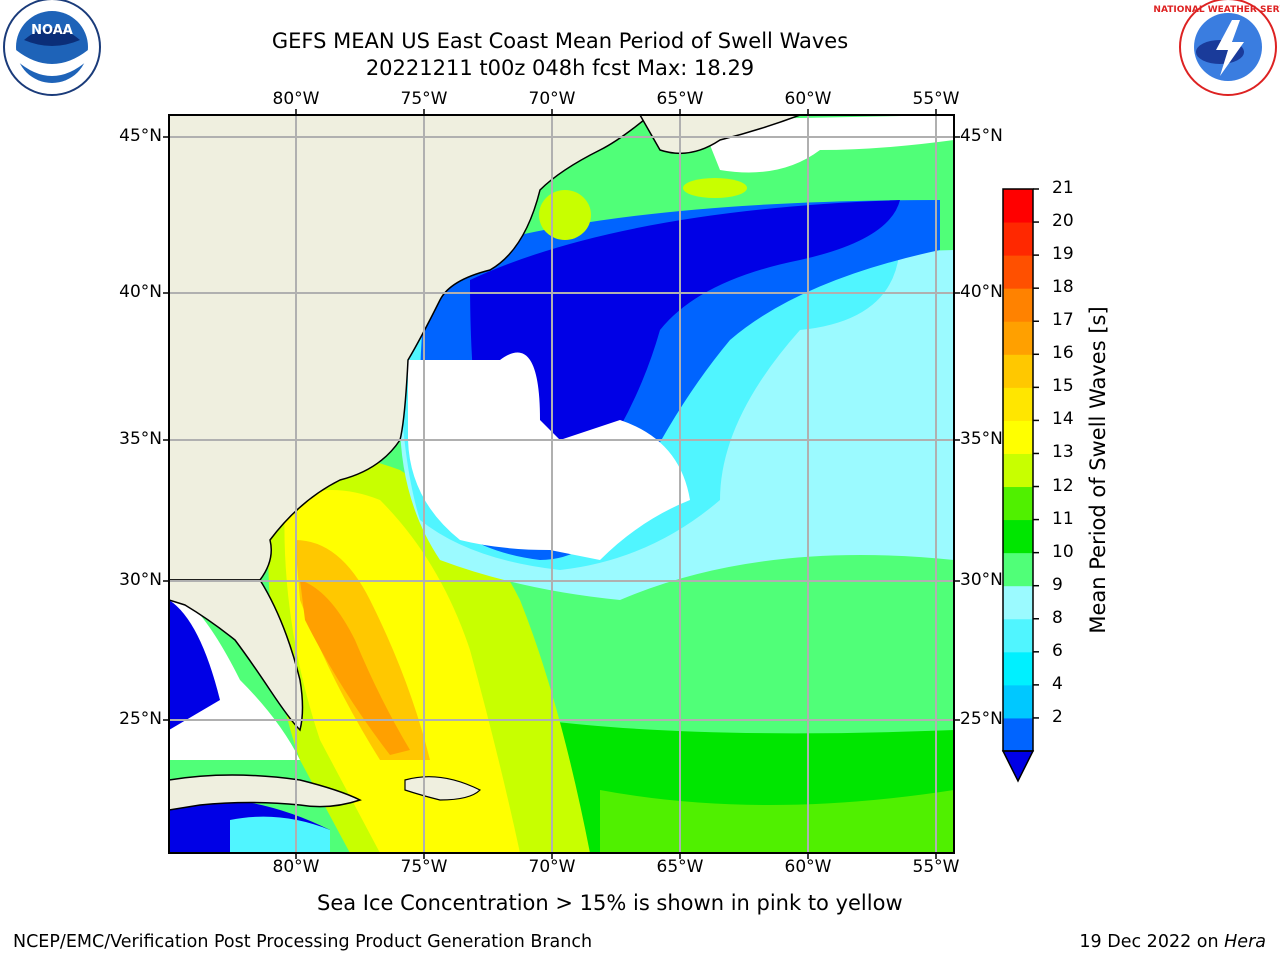  I want to click on nws-logo: NATIONAL WEATHER SERVICE, so click(1216, 48).